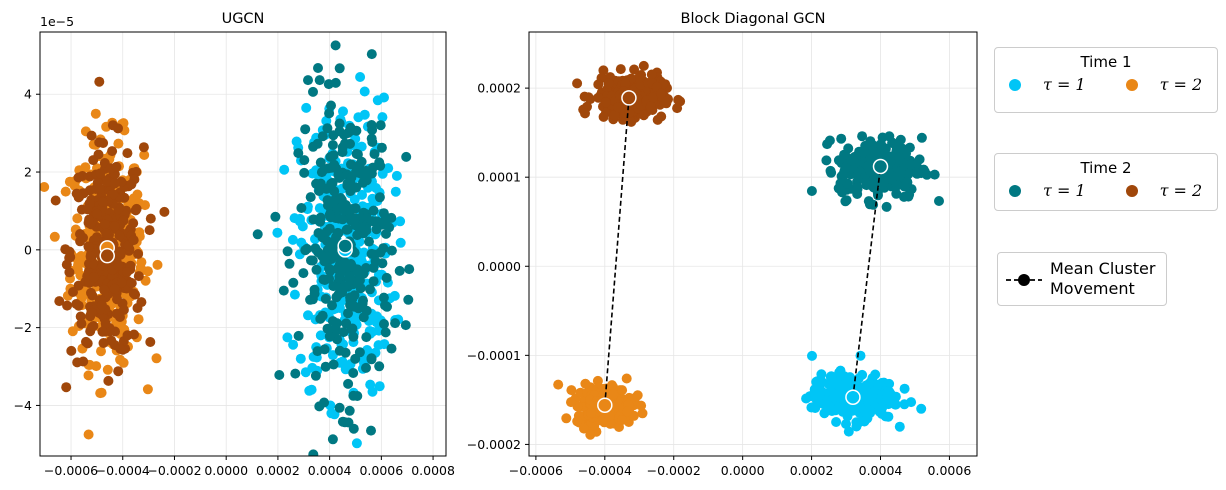  What do you see at coordinates (1106, 80) in the screenshot?
I see `legend-time1: Time 1 τ = 1 τ = 2` at bounding box center [1106, 80].